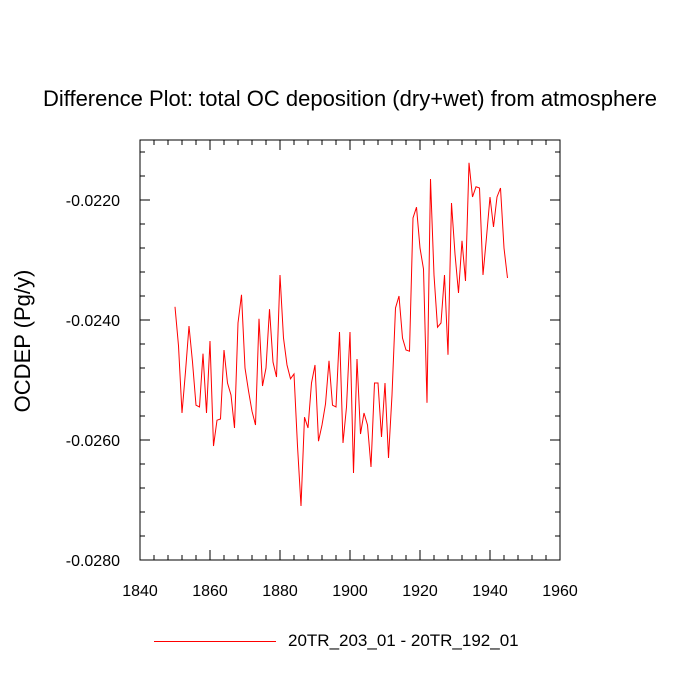  Describe the element at coordinates (140, 591) in the screenshot. I see `x-tick-label: 1840` at that location.